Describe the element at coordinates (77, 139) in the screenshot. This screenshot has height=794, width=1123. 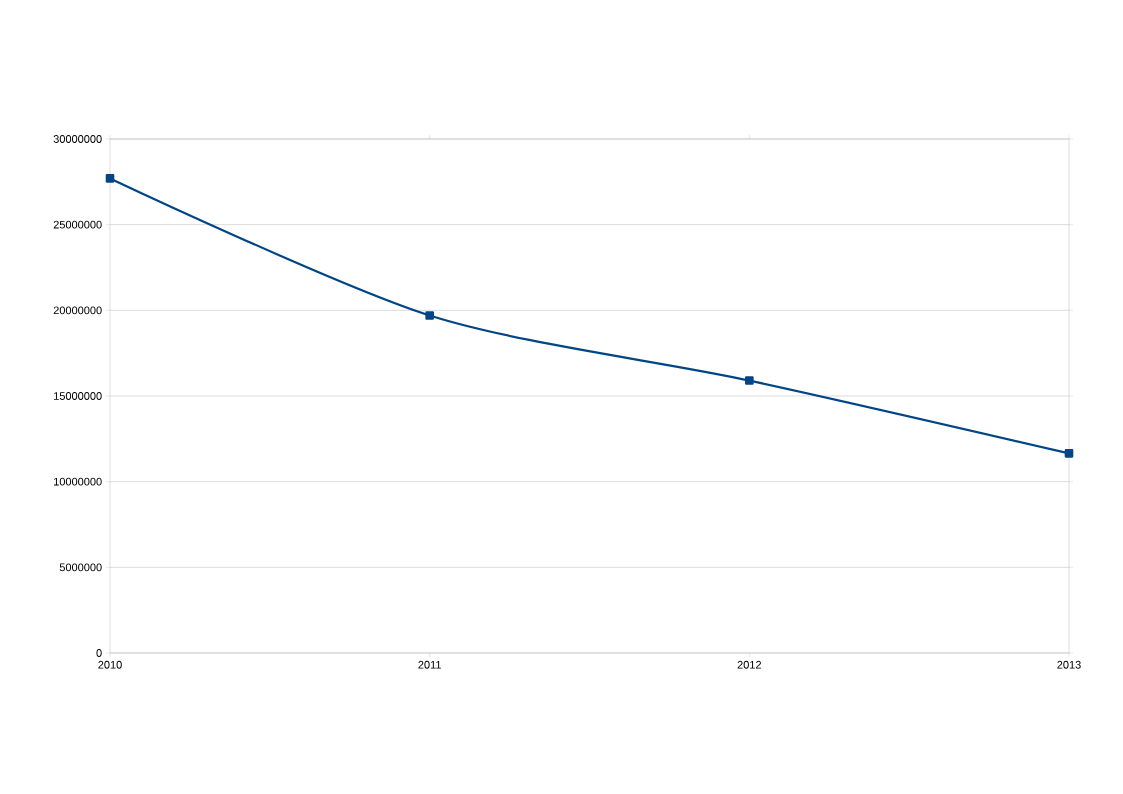
I see `y-tick-label: 30000000` at that location.